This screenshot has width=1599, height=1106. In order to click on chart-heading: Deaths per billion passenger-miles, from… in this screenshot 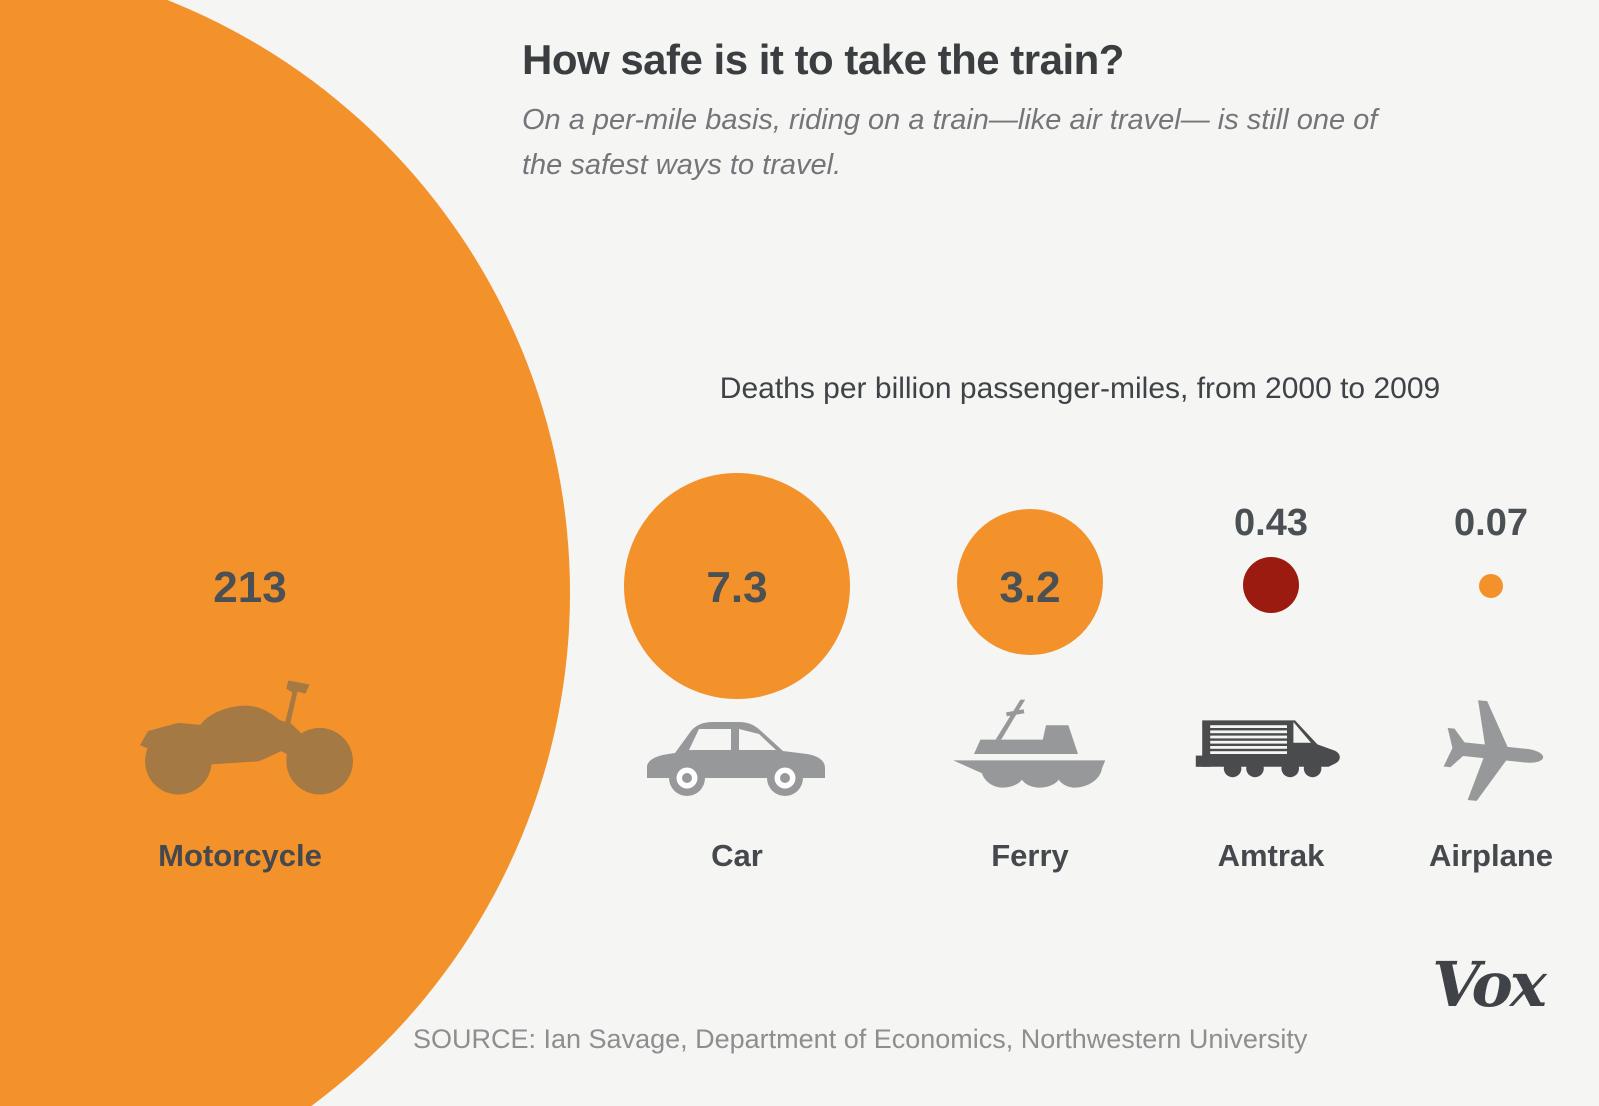, I will do `click(1080, 388)`.